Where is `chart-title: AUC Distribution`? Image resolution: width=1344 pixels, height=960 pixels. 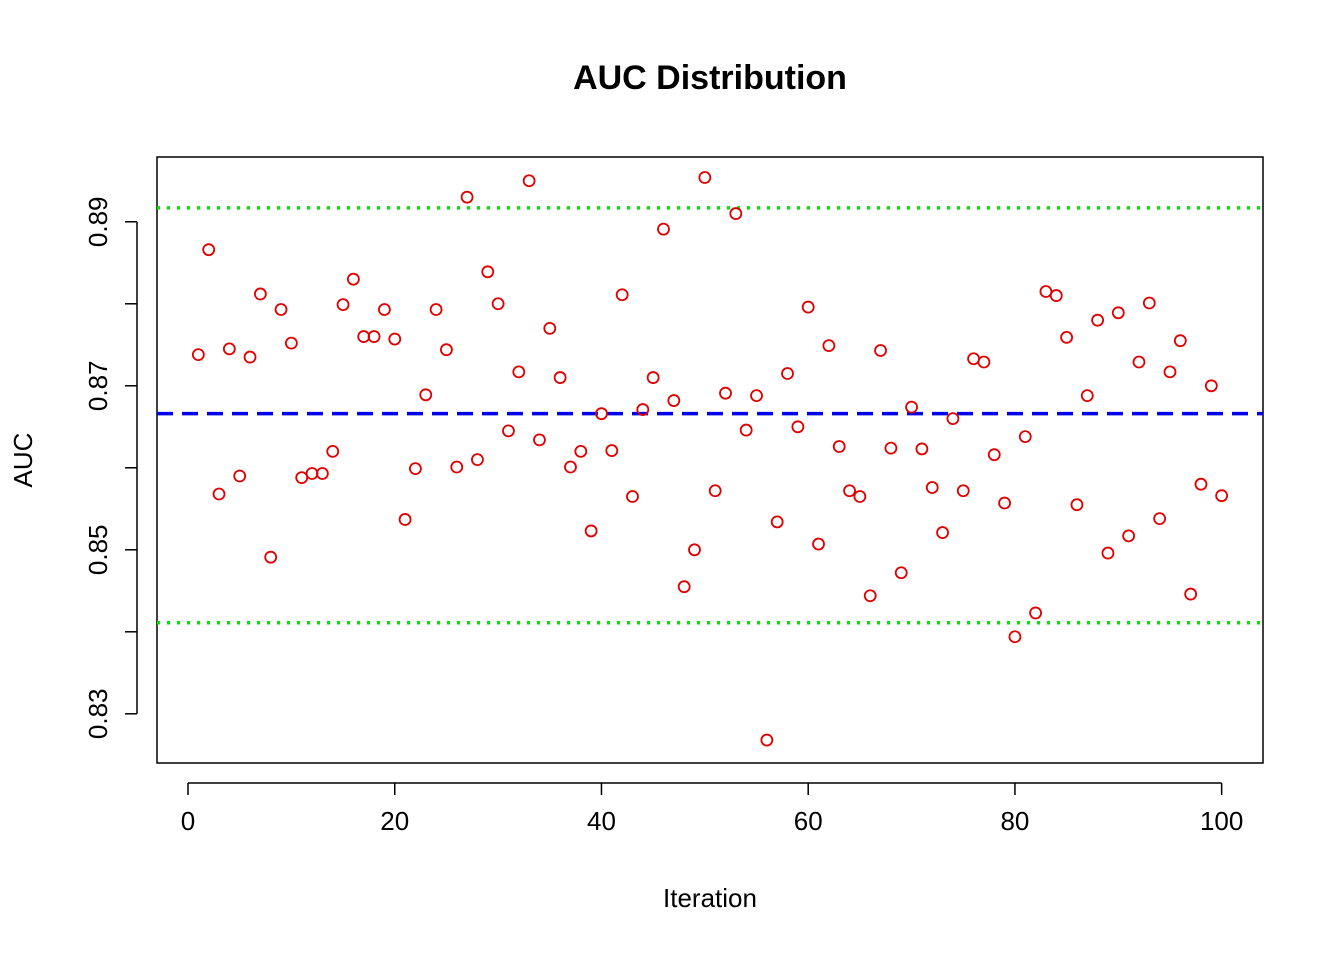
chart-title: AUC Distribution is located at coordinates (710, 78).